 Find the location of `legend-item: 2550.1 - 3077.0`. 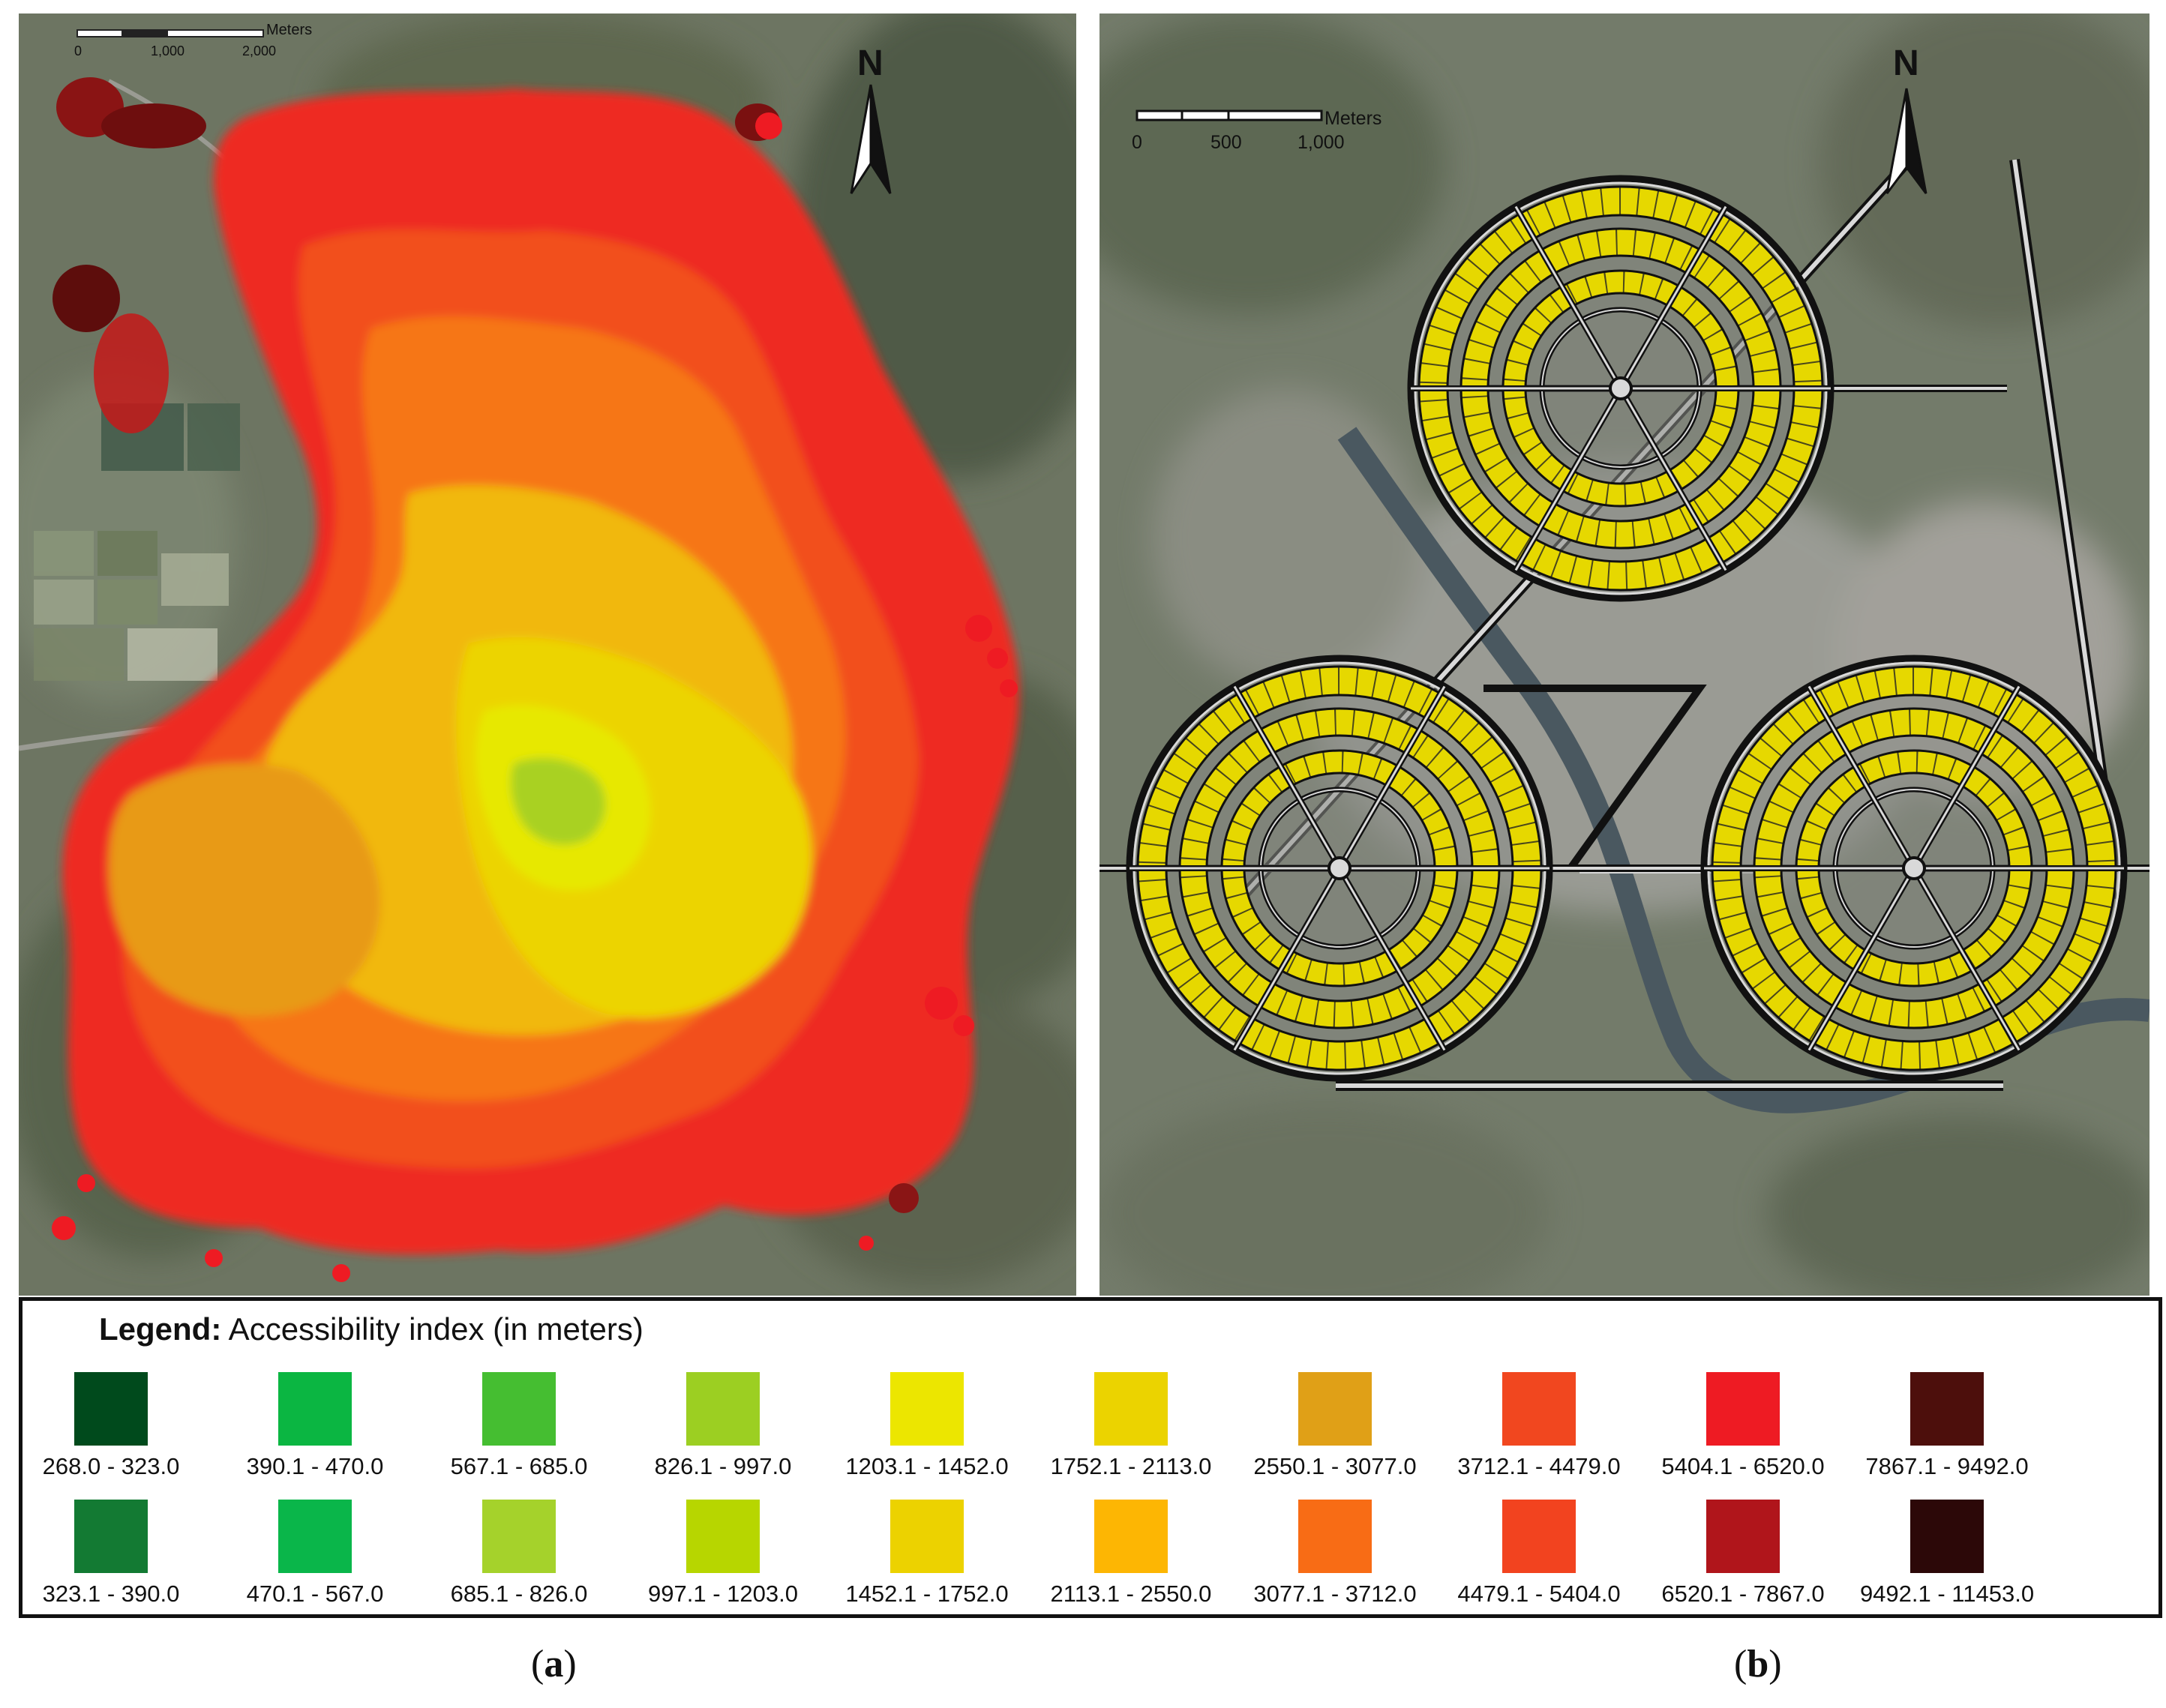

legend-item: 2550.1 - 3077.0 is located at coordinates (1335, 1426).